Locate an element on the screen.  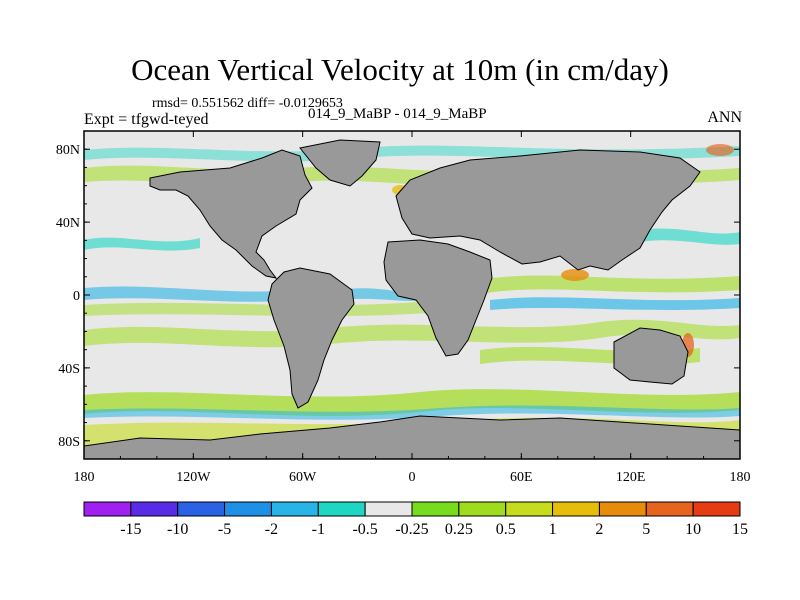
x-tick-label: 120E is located at coordinates (631, 477).